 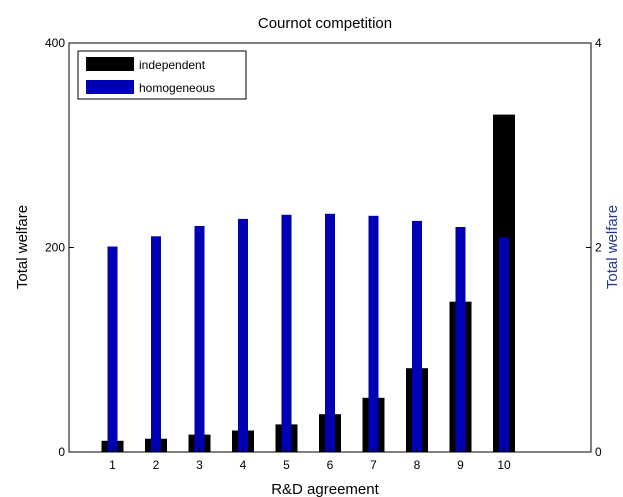 What do you see at coordinates (156, 465) in the screenshot?
I see `x-tick-label: 2` at bounding box center [156, 465].